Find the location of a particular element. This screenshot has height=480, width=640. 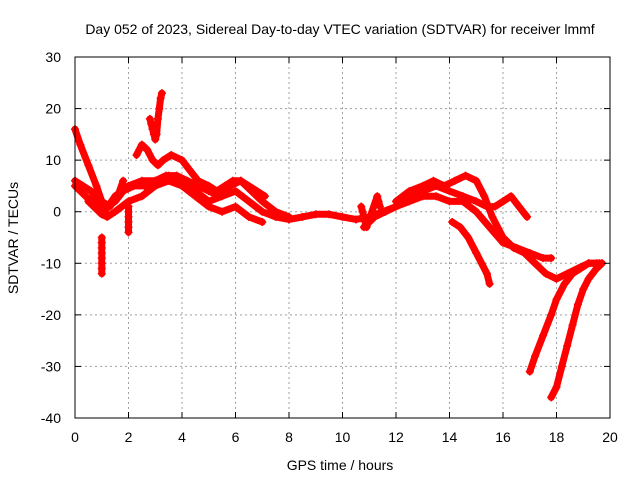

y-tick-label: -40 is located at coordinates (51, 418).